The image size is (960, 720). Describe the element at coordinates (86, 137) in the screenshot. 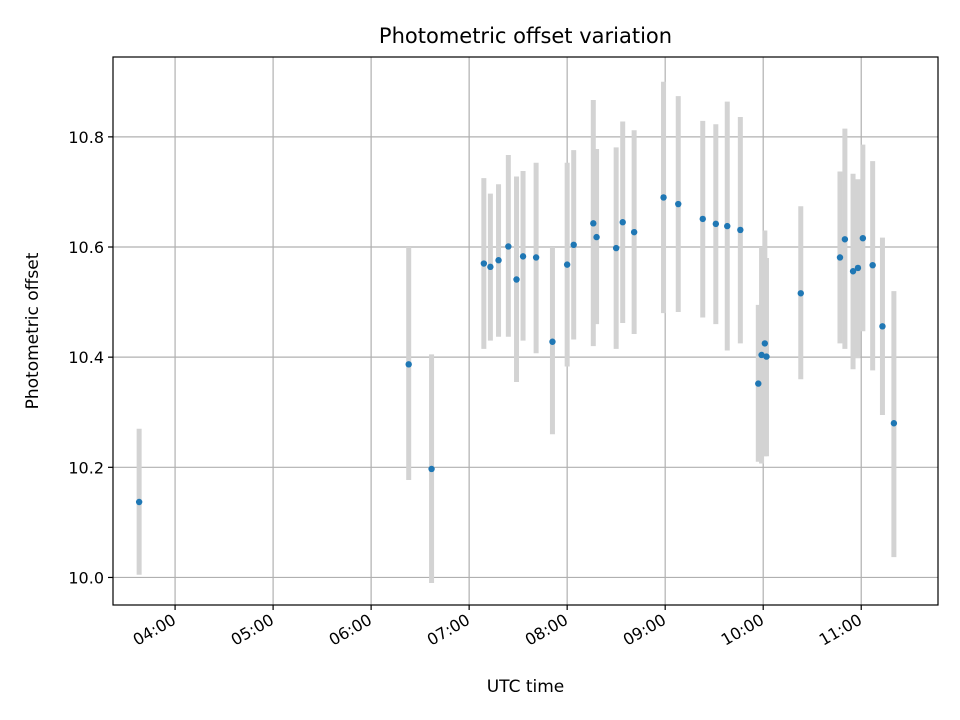

I see `y-tick-label: 10.8` at that location.